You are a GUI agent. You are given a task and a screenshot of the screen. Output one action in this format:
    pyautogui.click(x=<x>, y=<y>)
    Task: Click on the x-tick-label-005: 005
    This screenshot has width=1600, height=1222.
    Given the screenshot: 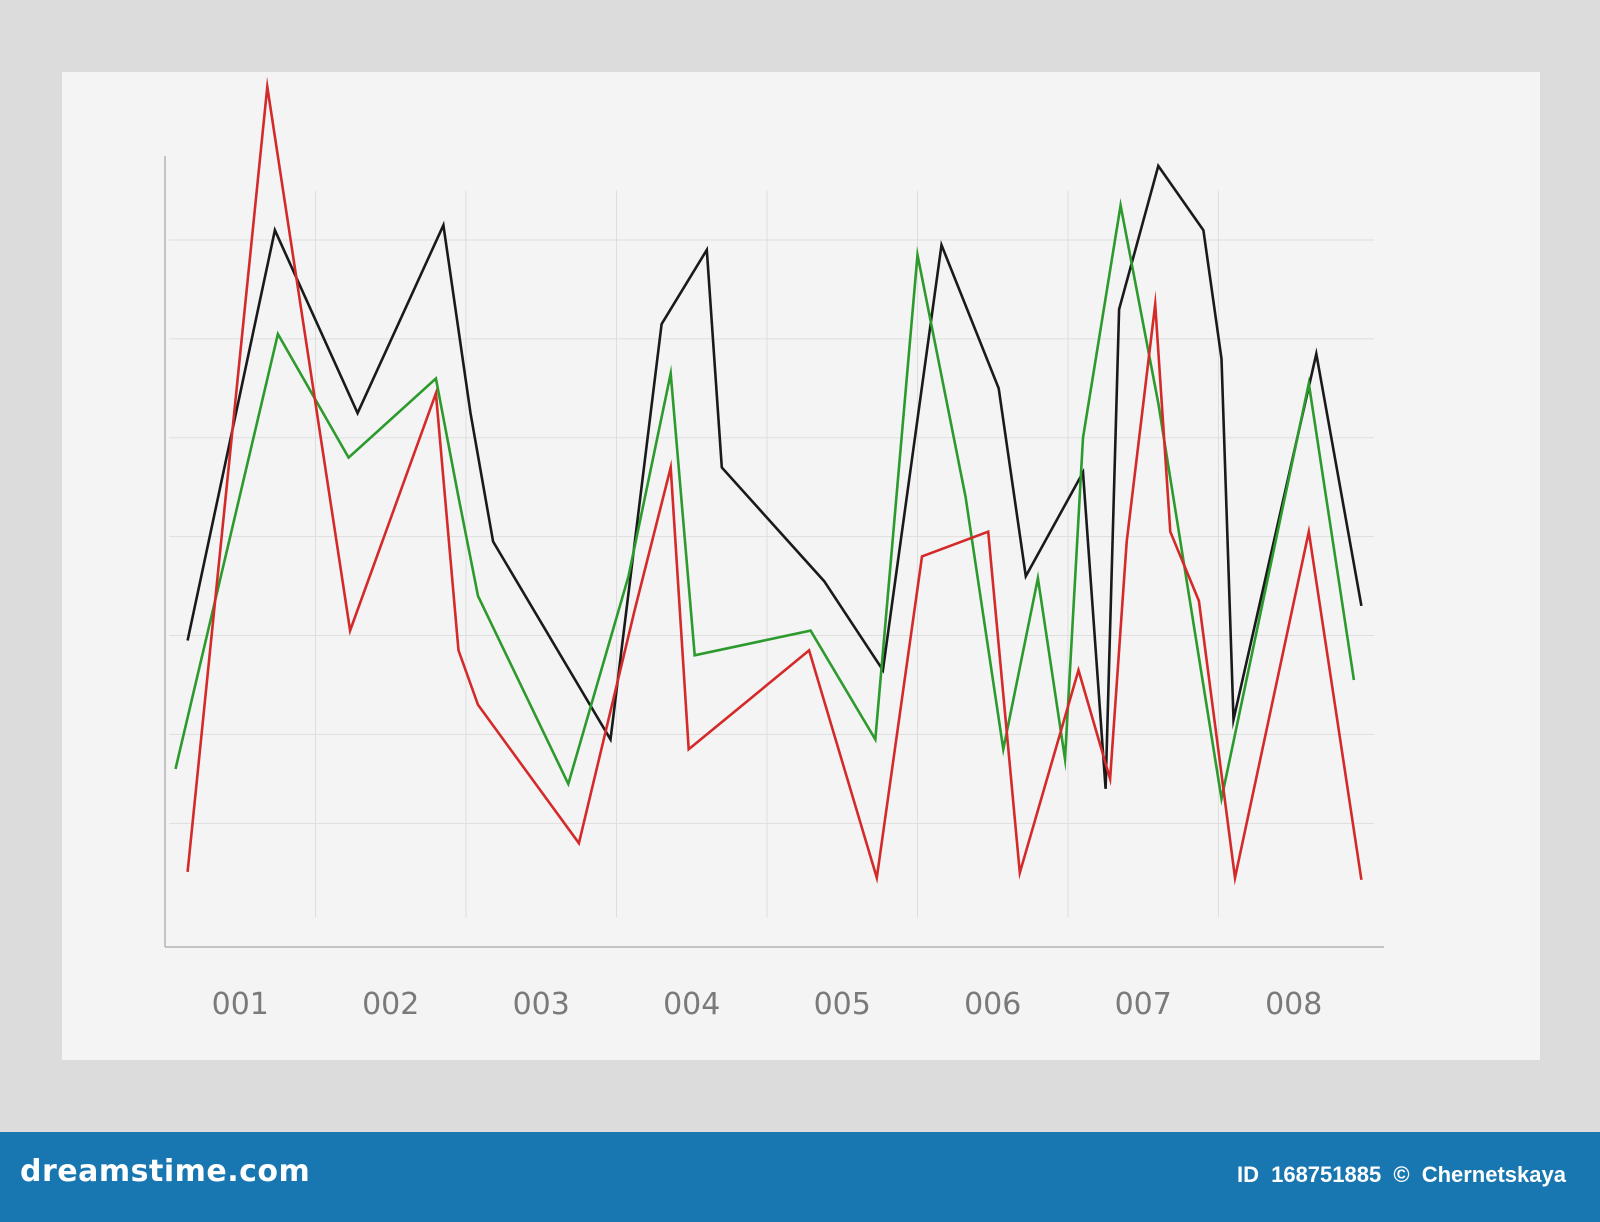 What is the action you would take?
    pyautogui.click(x=842, y=1004)
    